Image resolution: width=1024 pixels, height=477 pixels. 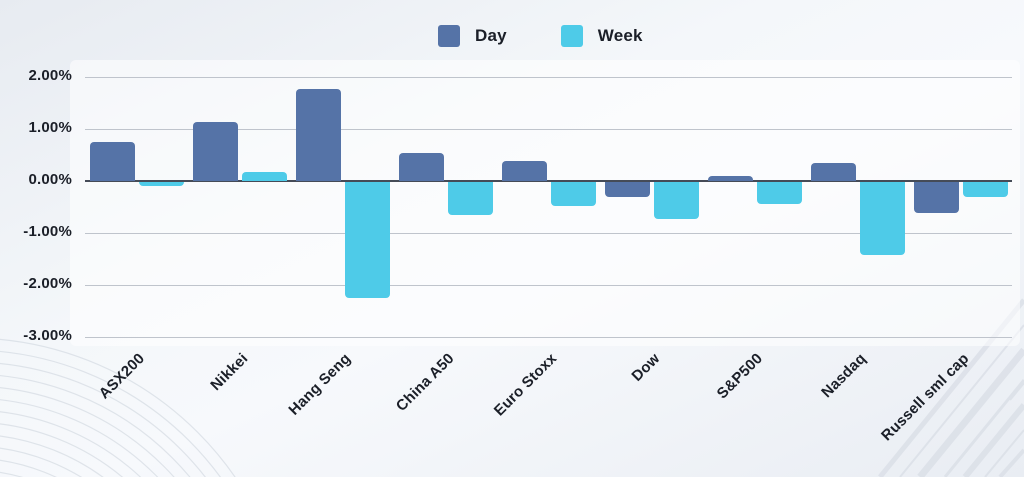 What do you see at coordinates (882, 218) in the screenshot?
I see `bar-week-nasdaq` at bounding box center [882, 218].